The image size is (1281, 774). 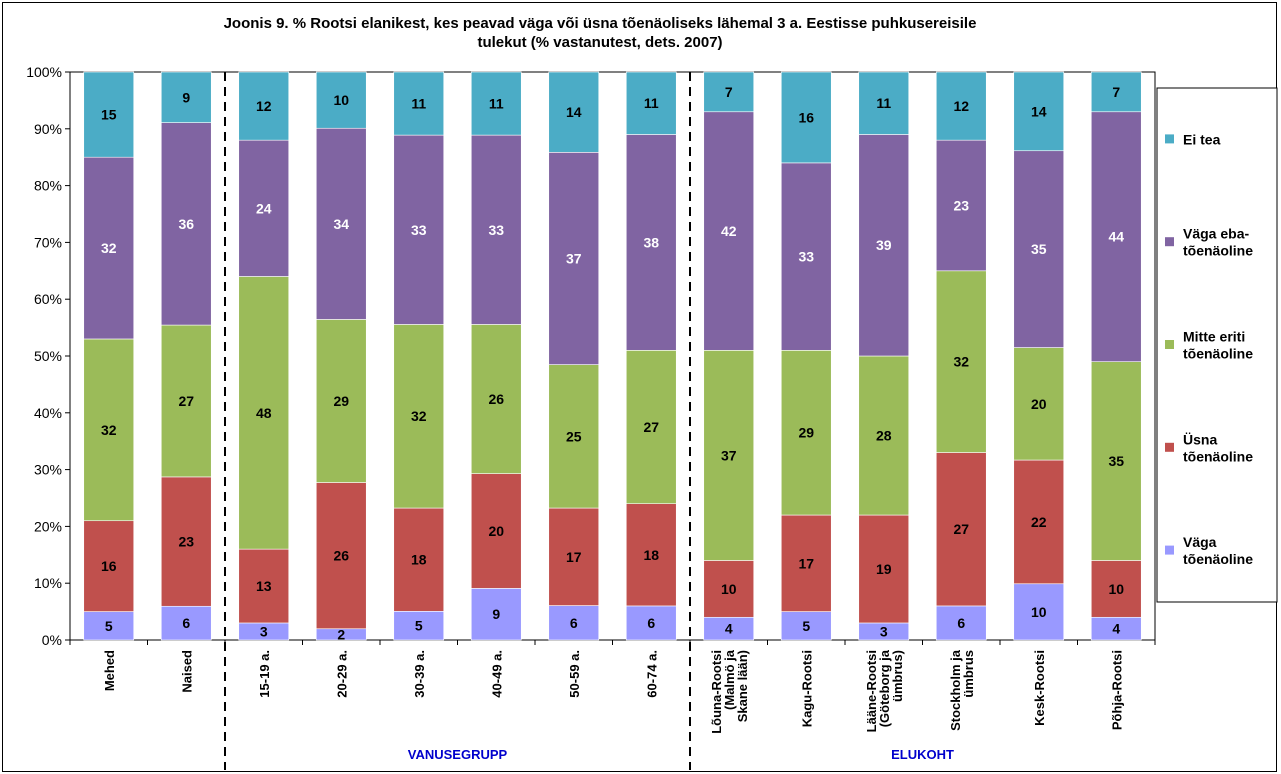 What do you see at coordinates (716, 692) in the screenshot?
I see `category-label: Lõuna-Rootsi` at bounding box center [716, 692].